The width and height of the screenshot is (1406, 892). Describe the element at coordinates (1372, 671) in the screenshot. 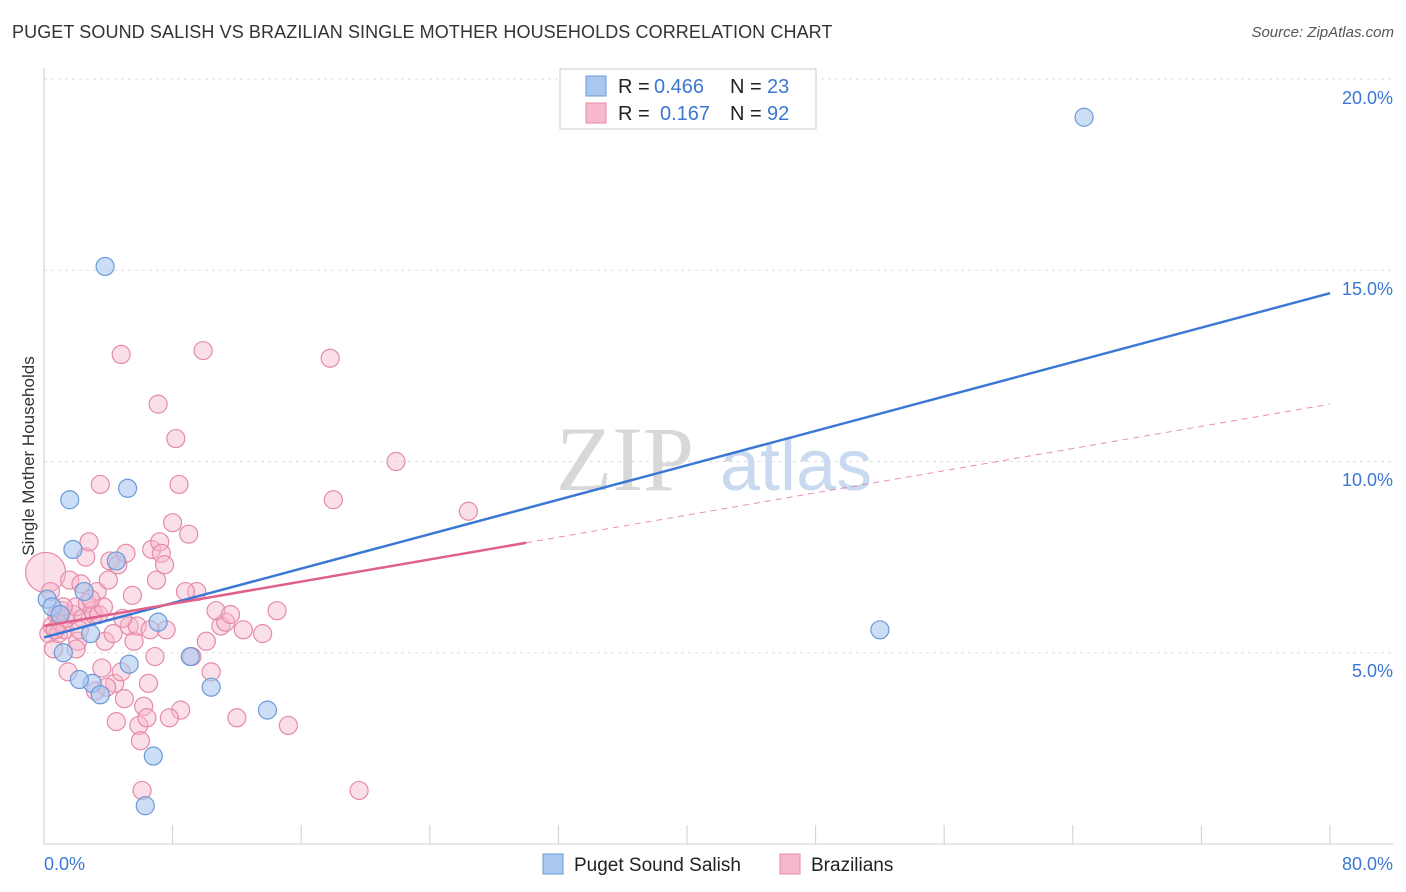

I see `y-tick-label-5: 5.0%` at that location.